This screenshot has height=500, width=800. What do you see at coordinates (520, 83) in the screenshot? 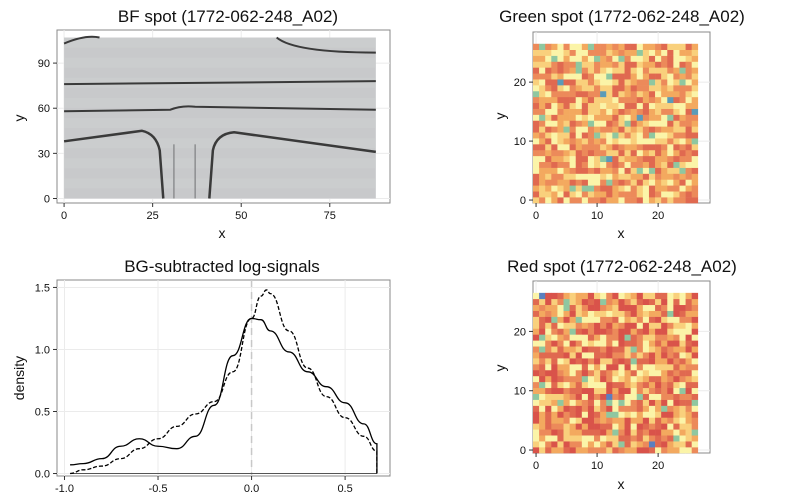
I see `y-tick-label: 20` at bounding box center [520, 83].